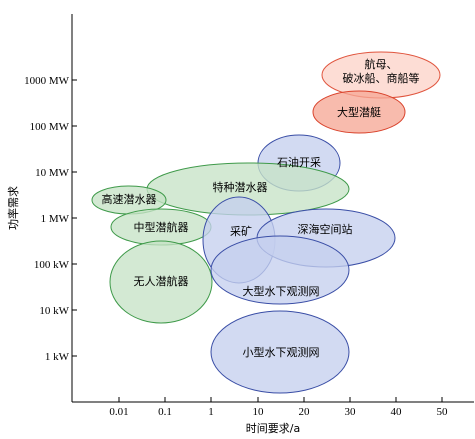  What do you see at coordinates (240, 187) in the screenshot?
I see `region-label-special-submersible: 特种潜水器` at bounding box center [240, 187].